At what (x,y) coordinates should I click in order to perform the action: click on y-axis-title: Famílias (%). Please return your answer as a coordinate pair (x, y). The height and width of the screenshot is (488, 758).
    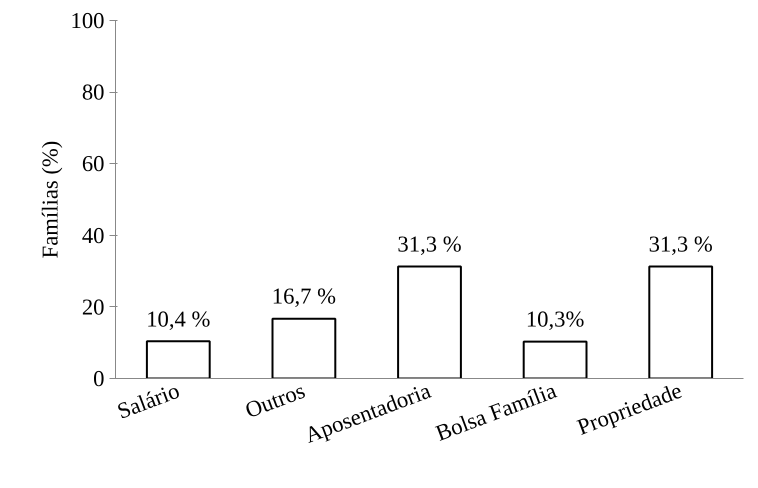
    Looking at the image, I should click on (50, 199).